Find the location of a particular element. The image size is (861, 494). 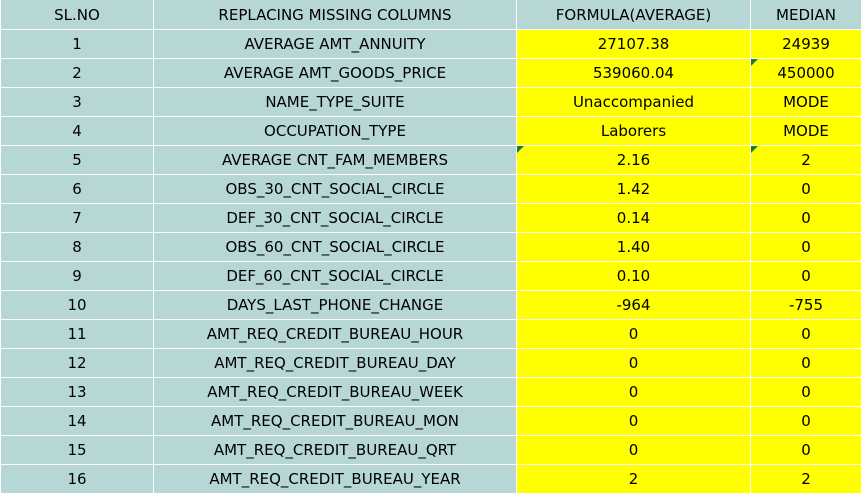

cell-slno: 6 is located at coordinates (77, 189).